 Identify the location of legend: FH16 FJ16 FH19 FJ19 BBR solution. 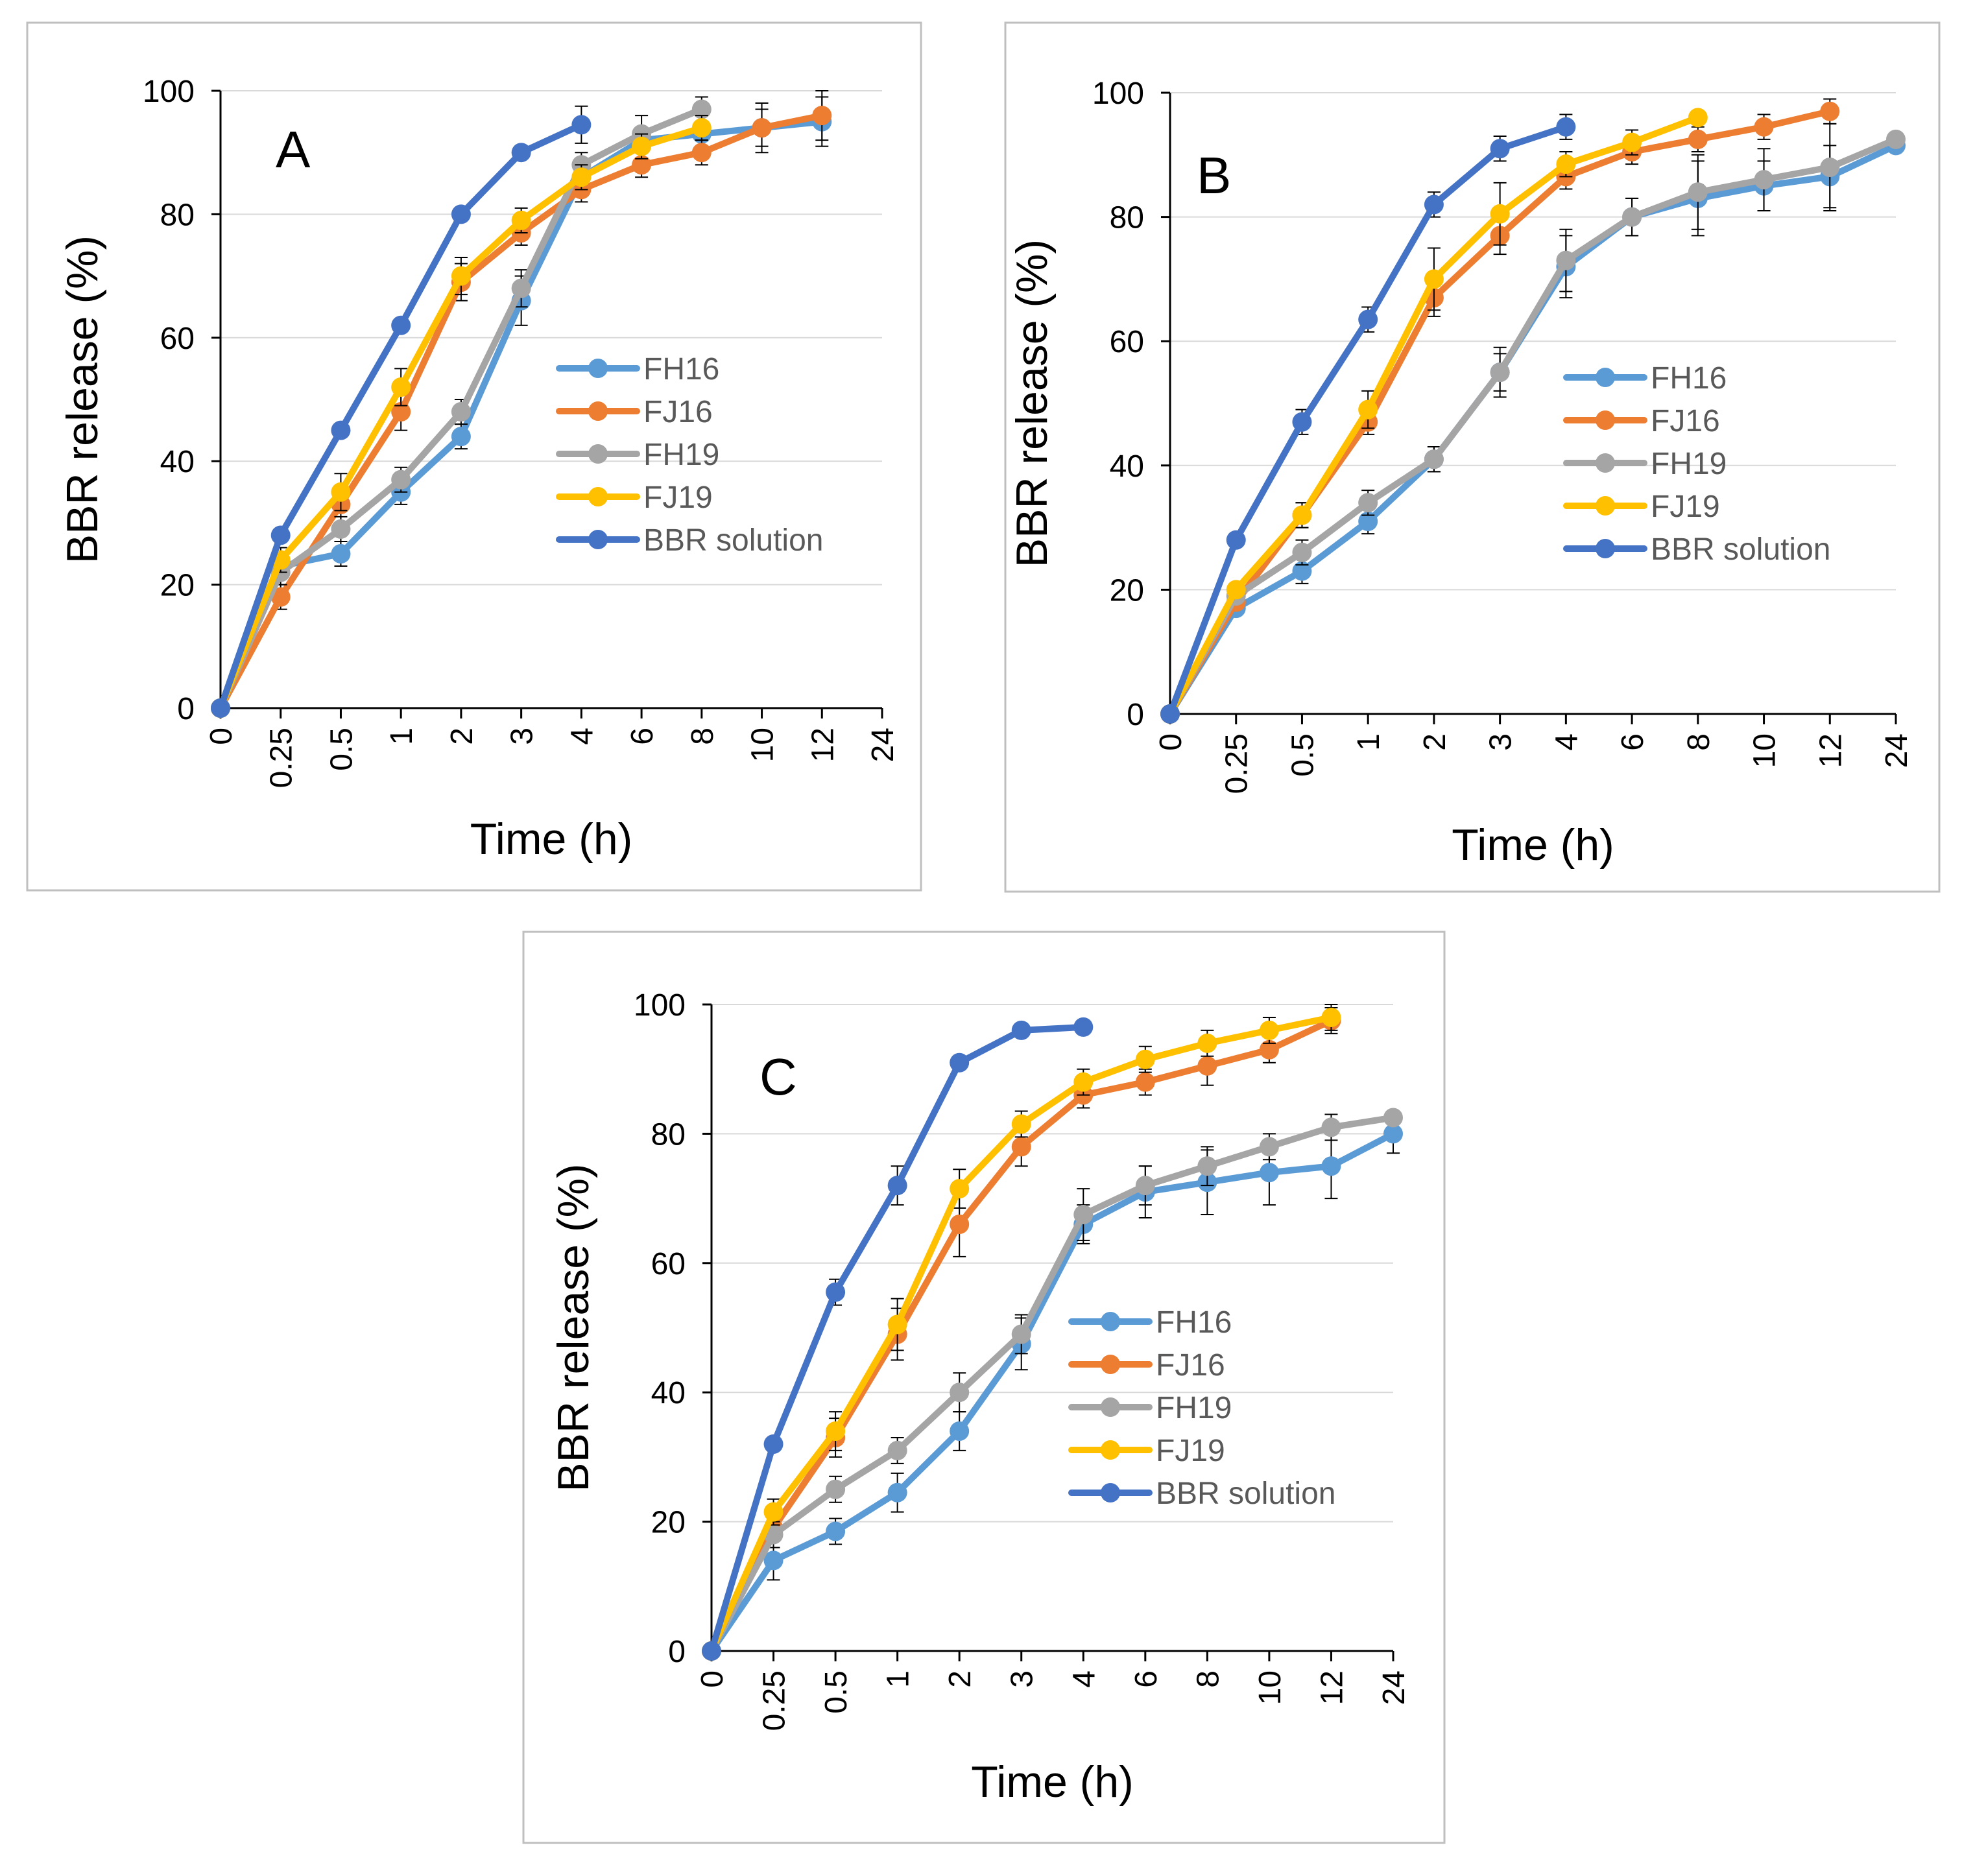
(1696, 464).